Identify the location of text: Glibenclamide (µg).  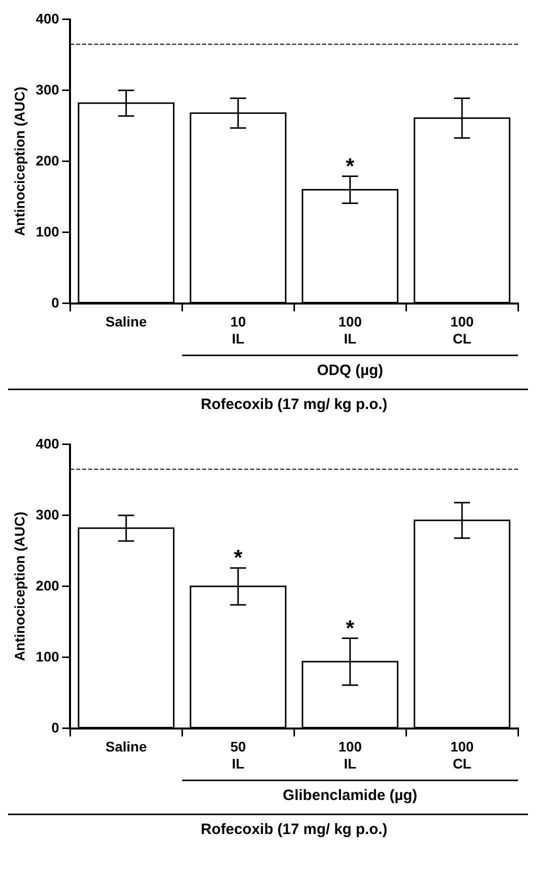
(350, 795).